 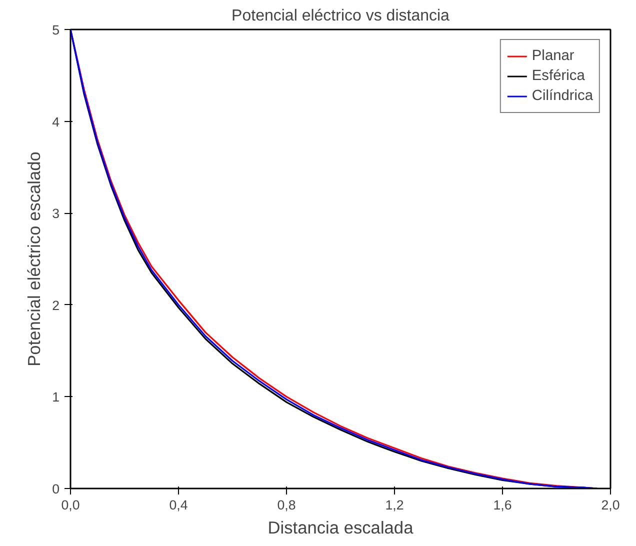 What do you see at coordinates (56, 122) in the screenshot?
I see `y-tick-label: 4` at bounding box center [56, 122].